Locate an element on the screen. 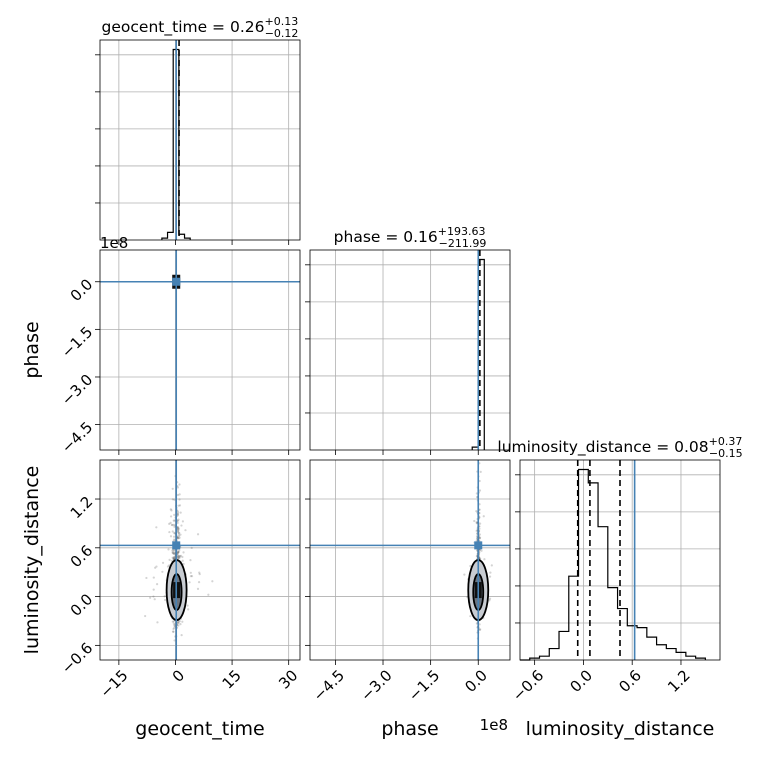 The width and height of the screenshot is (760, 760). ytick-label-phase: −4.5 is located at coordinates (77, 437).